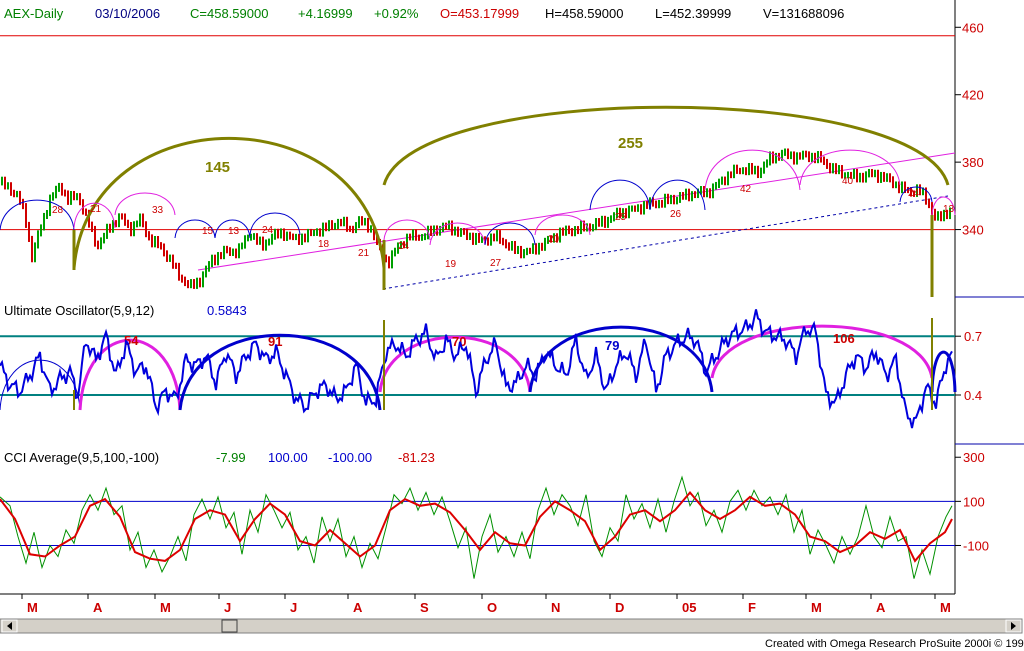 The width and height of the screenshot is (1024, 651). What do you see at coordinates (621, 217) in the screenshot?
I see `price-cycle-label: 25` at bounding box center [621, 217].